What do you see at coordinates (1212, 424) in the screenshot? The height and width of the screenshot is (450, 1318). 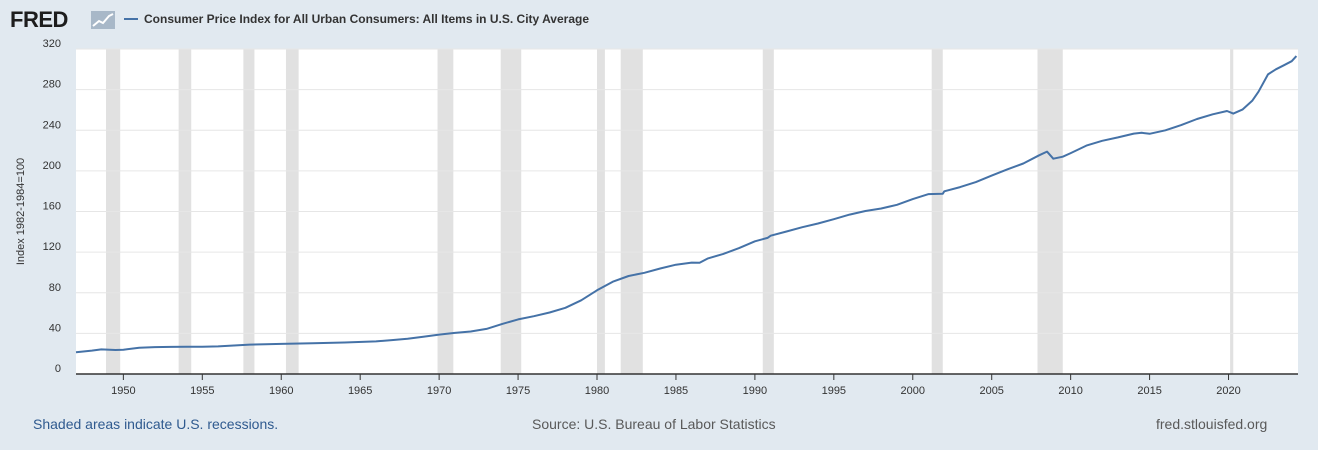 I see `site-link: fred.stlouisfed.org` at bounding box center [1212, 424].